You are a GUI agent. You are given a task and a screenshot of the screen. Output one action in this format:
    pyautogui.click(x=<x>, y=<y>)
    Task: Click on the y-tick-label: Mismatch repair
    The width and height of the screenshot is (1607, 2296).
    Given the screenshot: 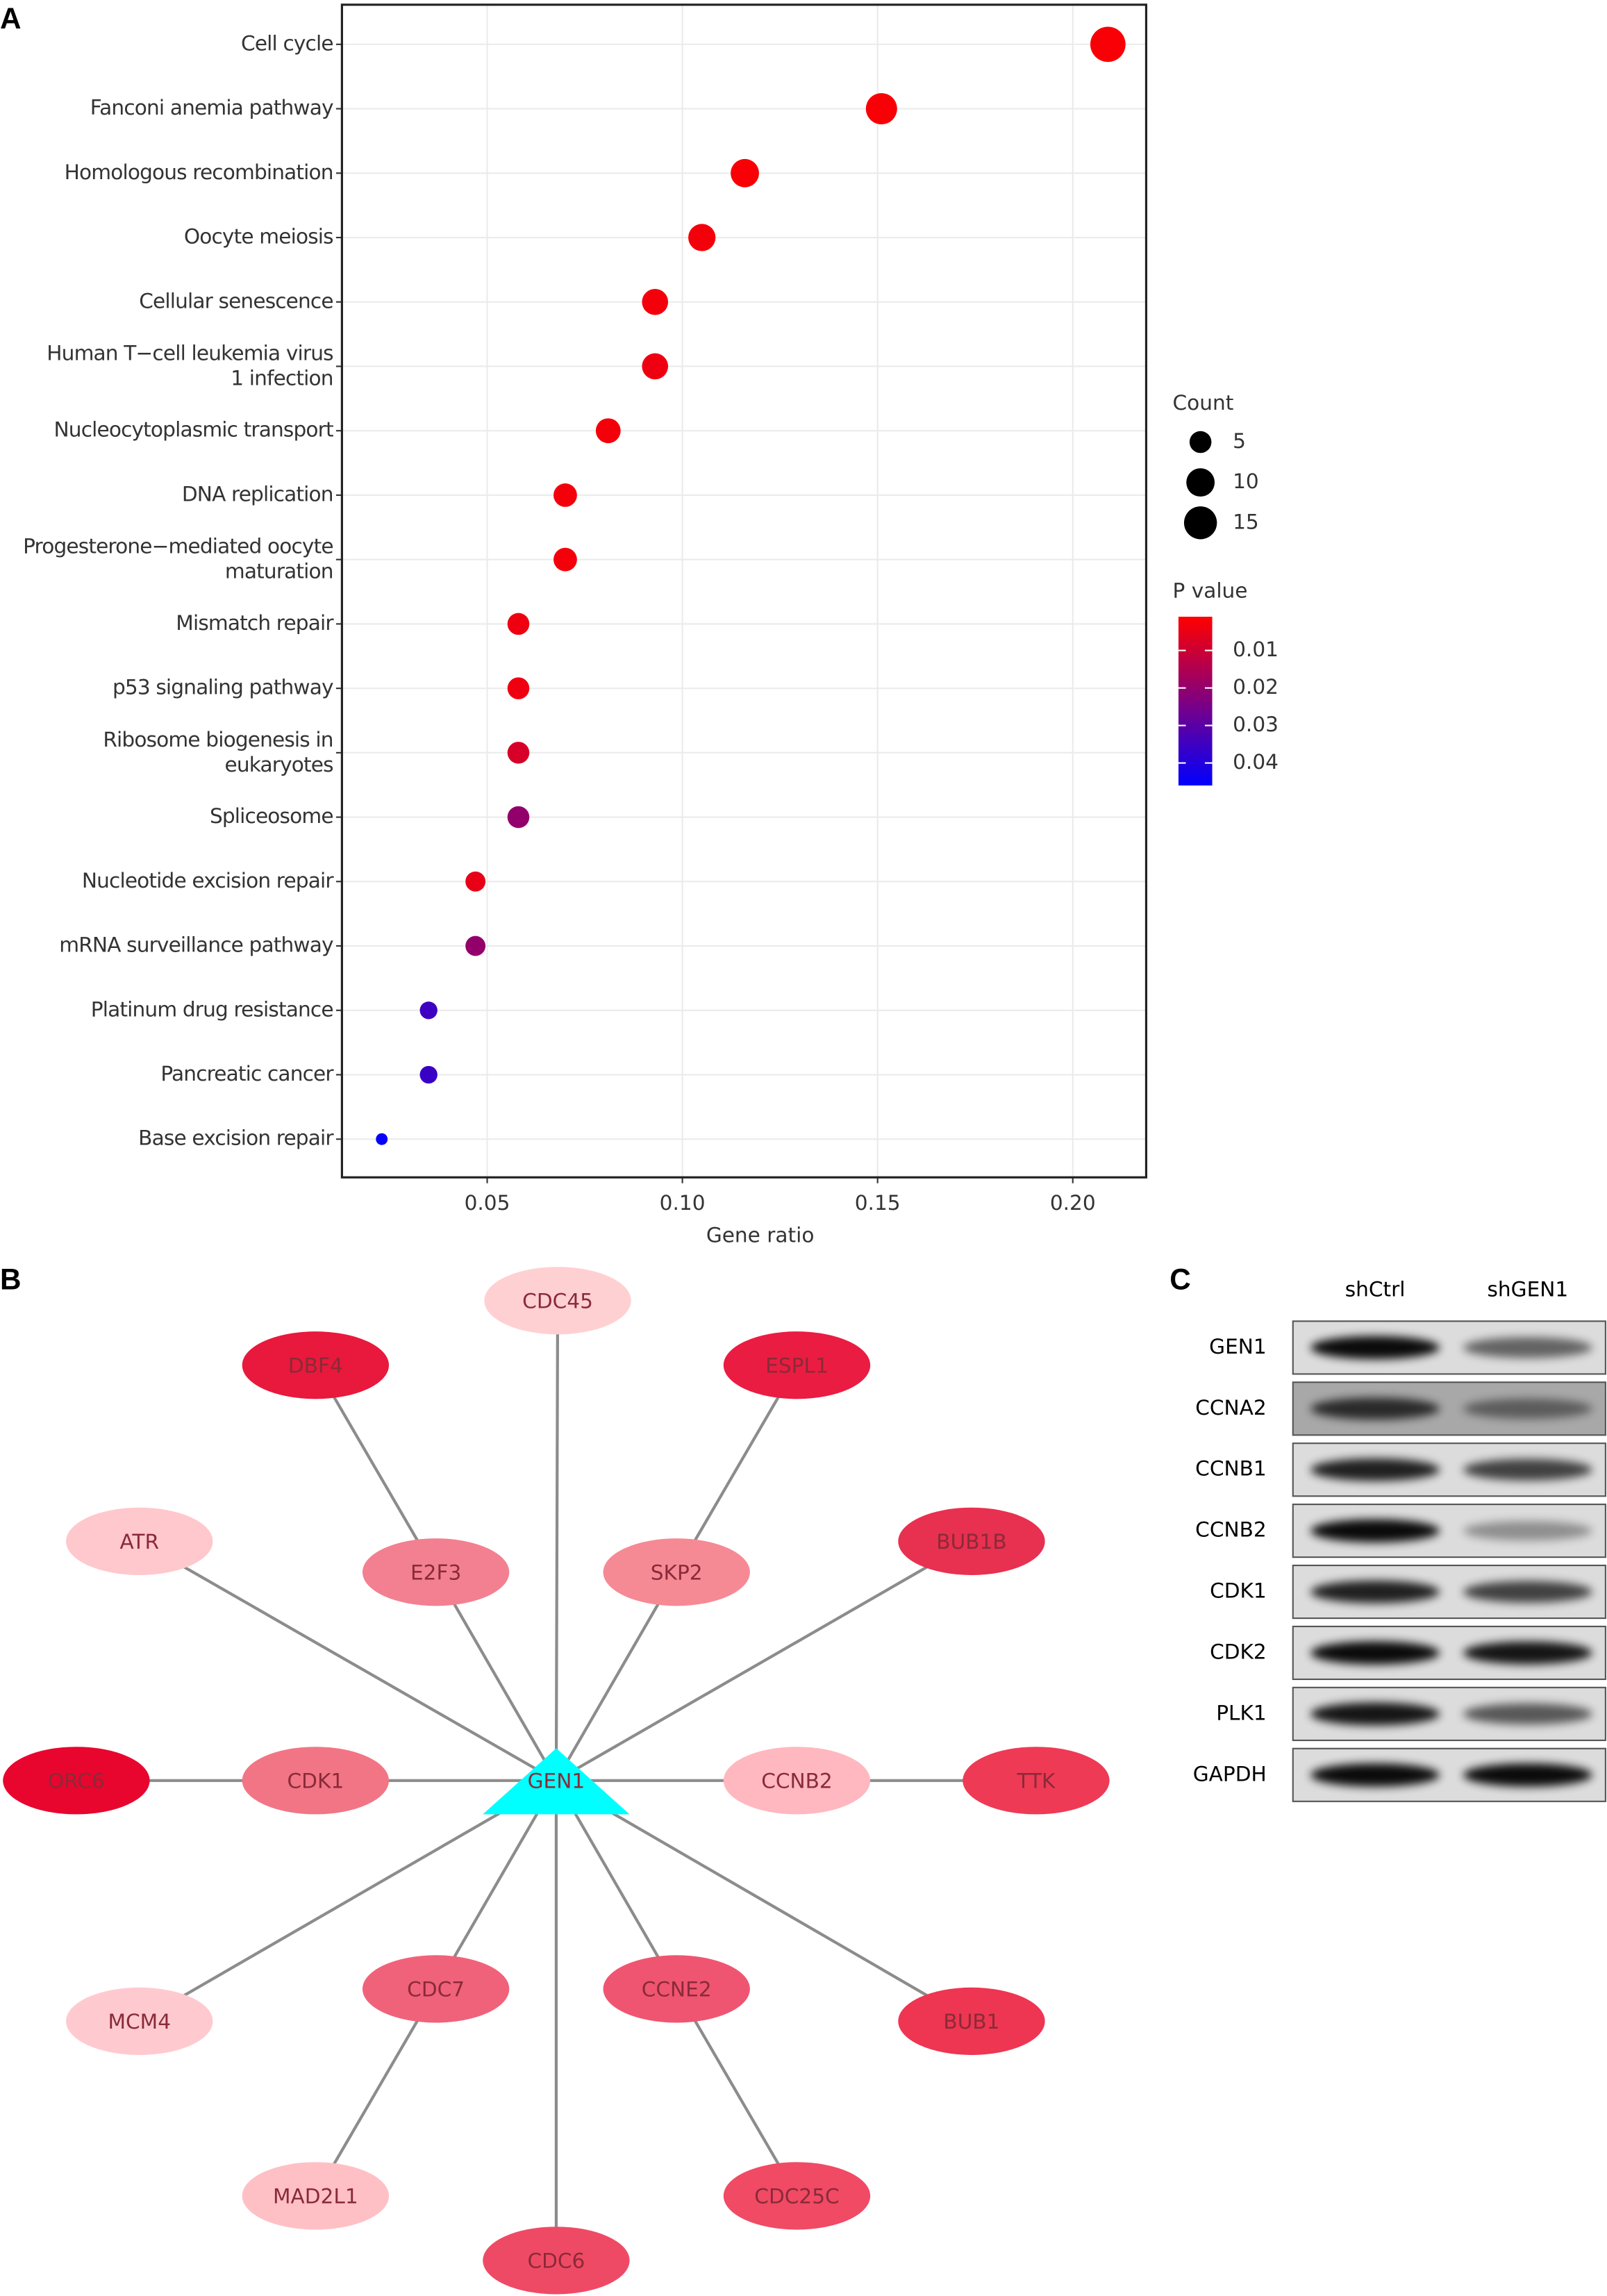 What is the action you would take?
    pyautogui.click(x=255, y=623)
    